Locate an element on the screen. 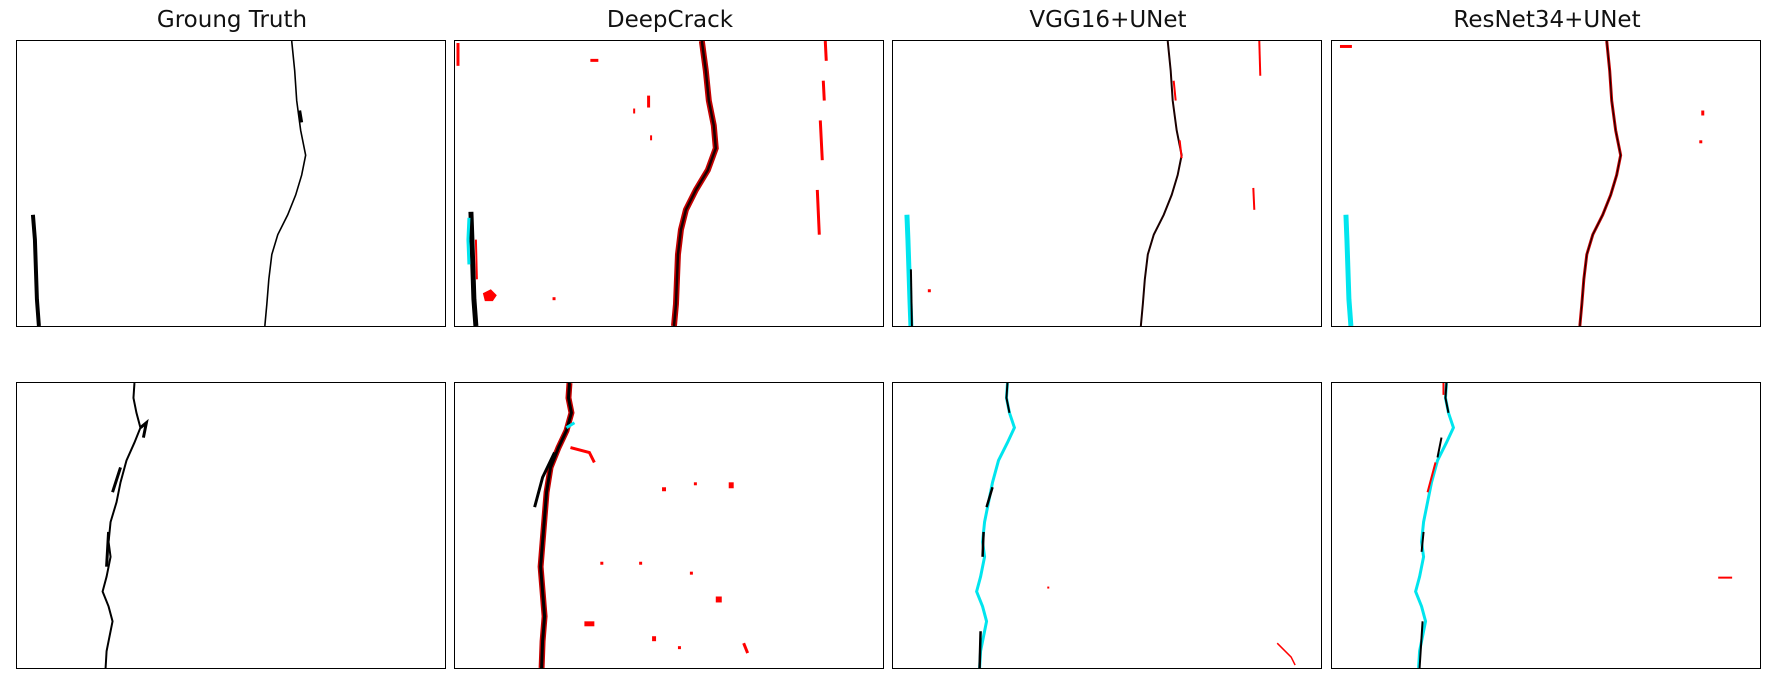 This screenshot has width=1776, height=682. panel-row1-deepcrack is located at coordinates (669, 183).